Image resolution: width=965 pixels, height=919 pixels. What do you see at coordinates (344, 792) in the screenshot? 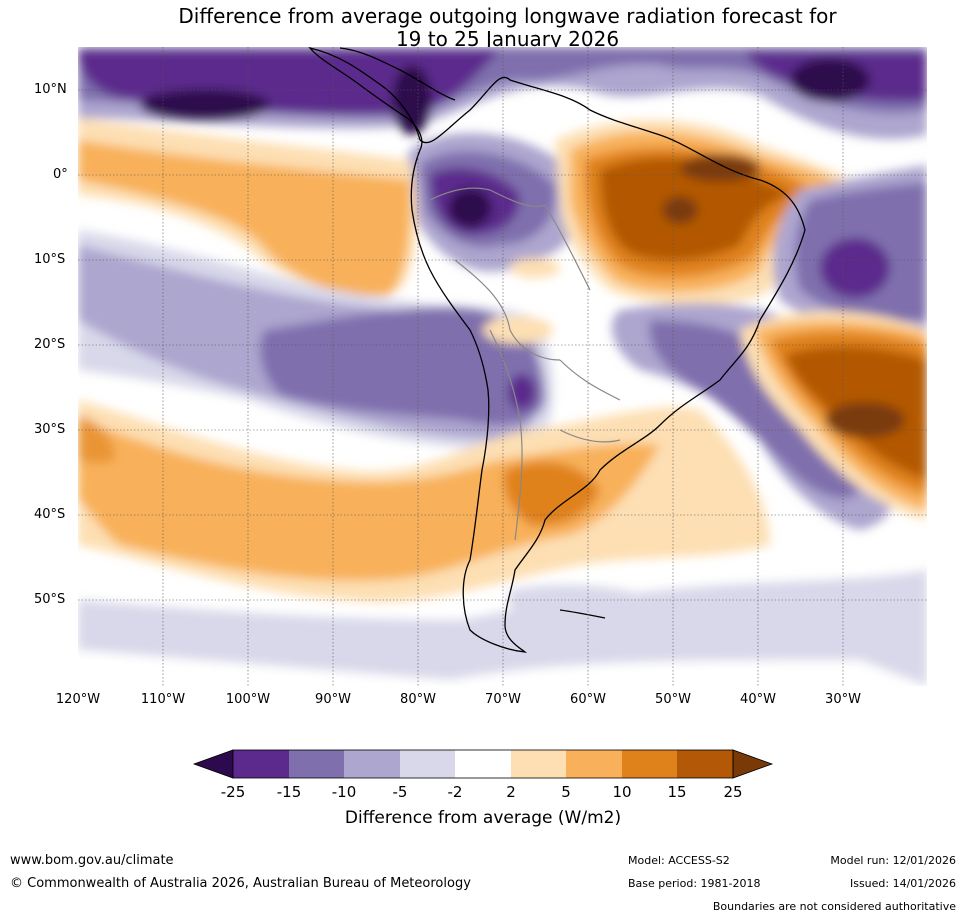
I see `colorbar-tick: -10` at bounding box center [344, 792].